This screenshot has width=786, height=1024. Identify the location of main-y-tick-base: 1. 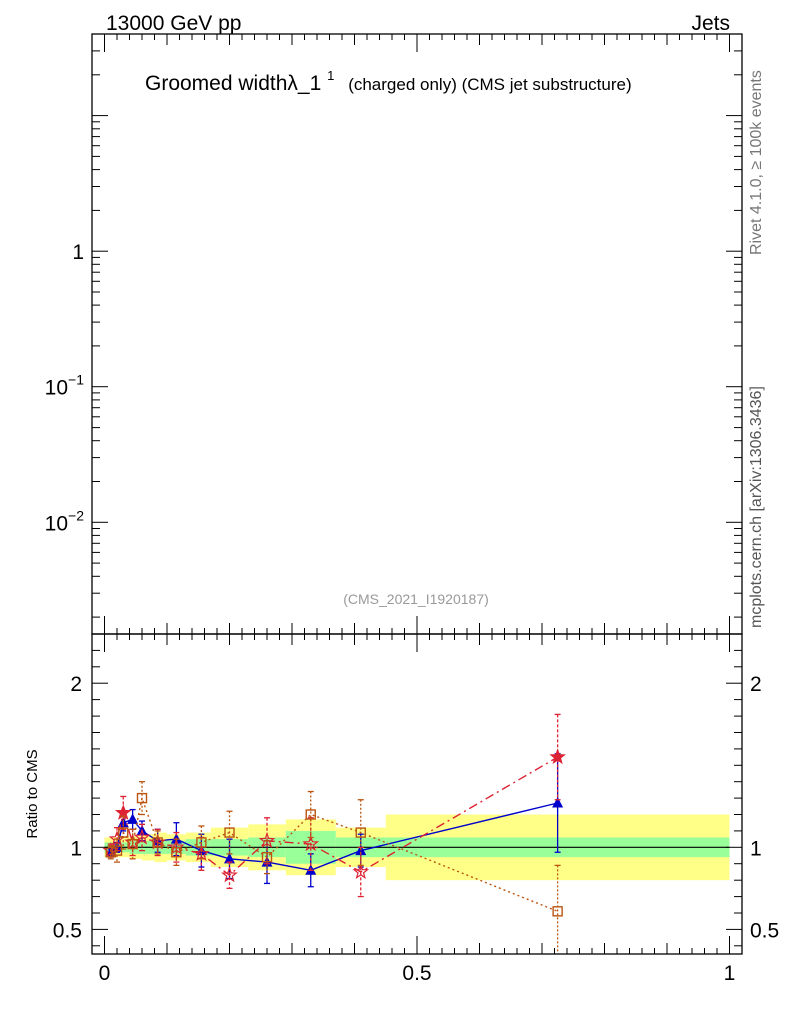
(78, 252).